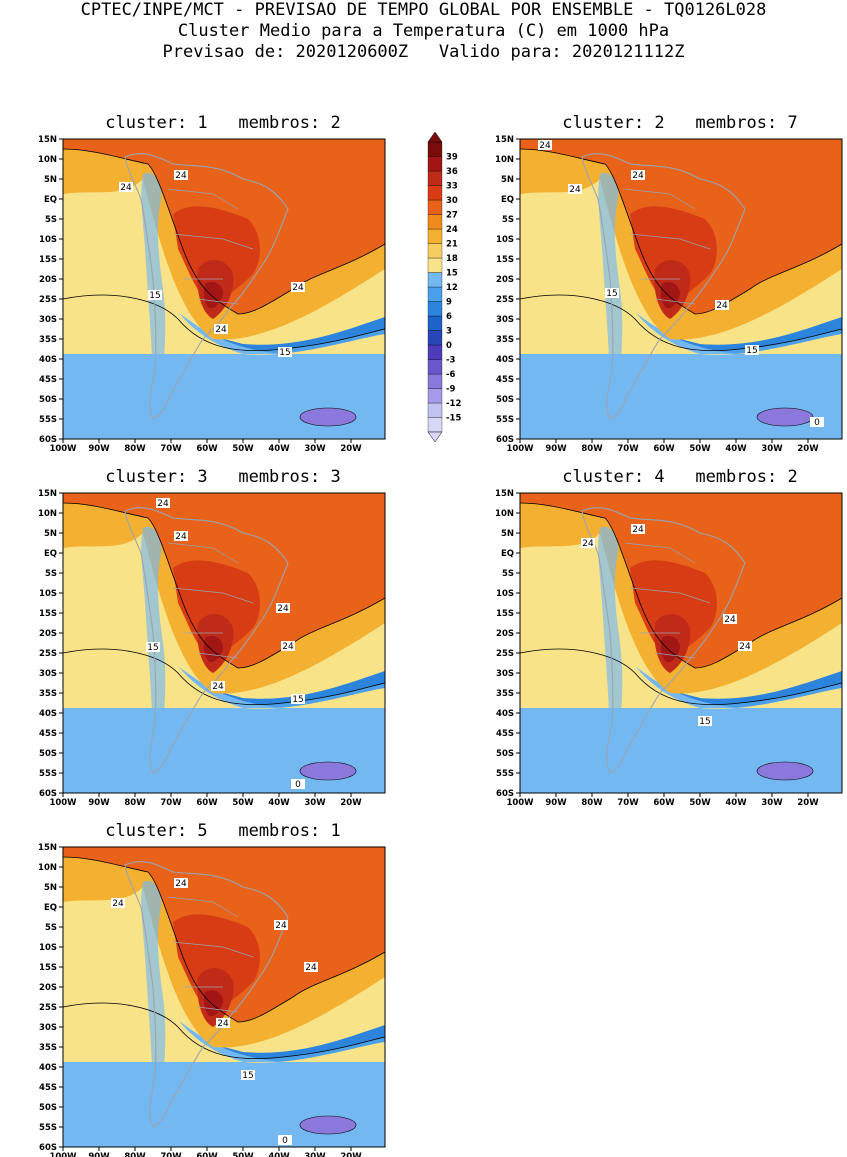  I want to click on lat-label: 5S, so click(51, 220).